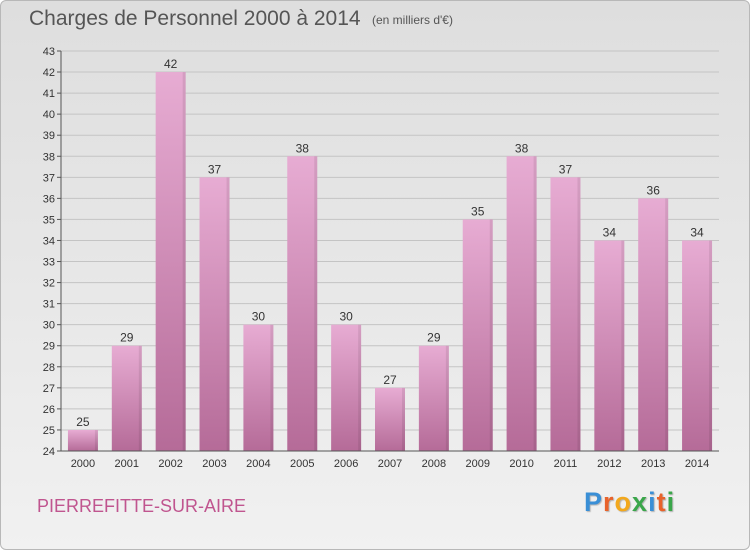  I want to click on y-tick-label: 31, so click(49, 305).